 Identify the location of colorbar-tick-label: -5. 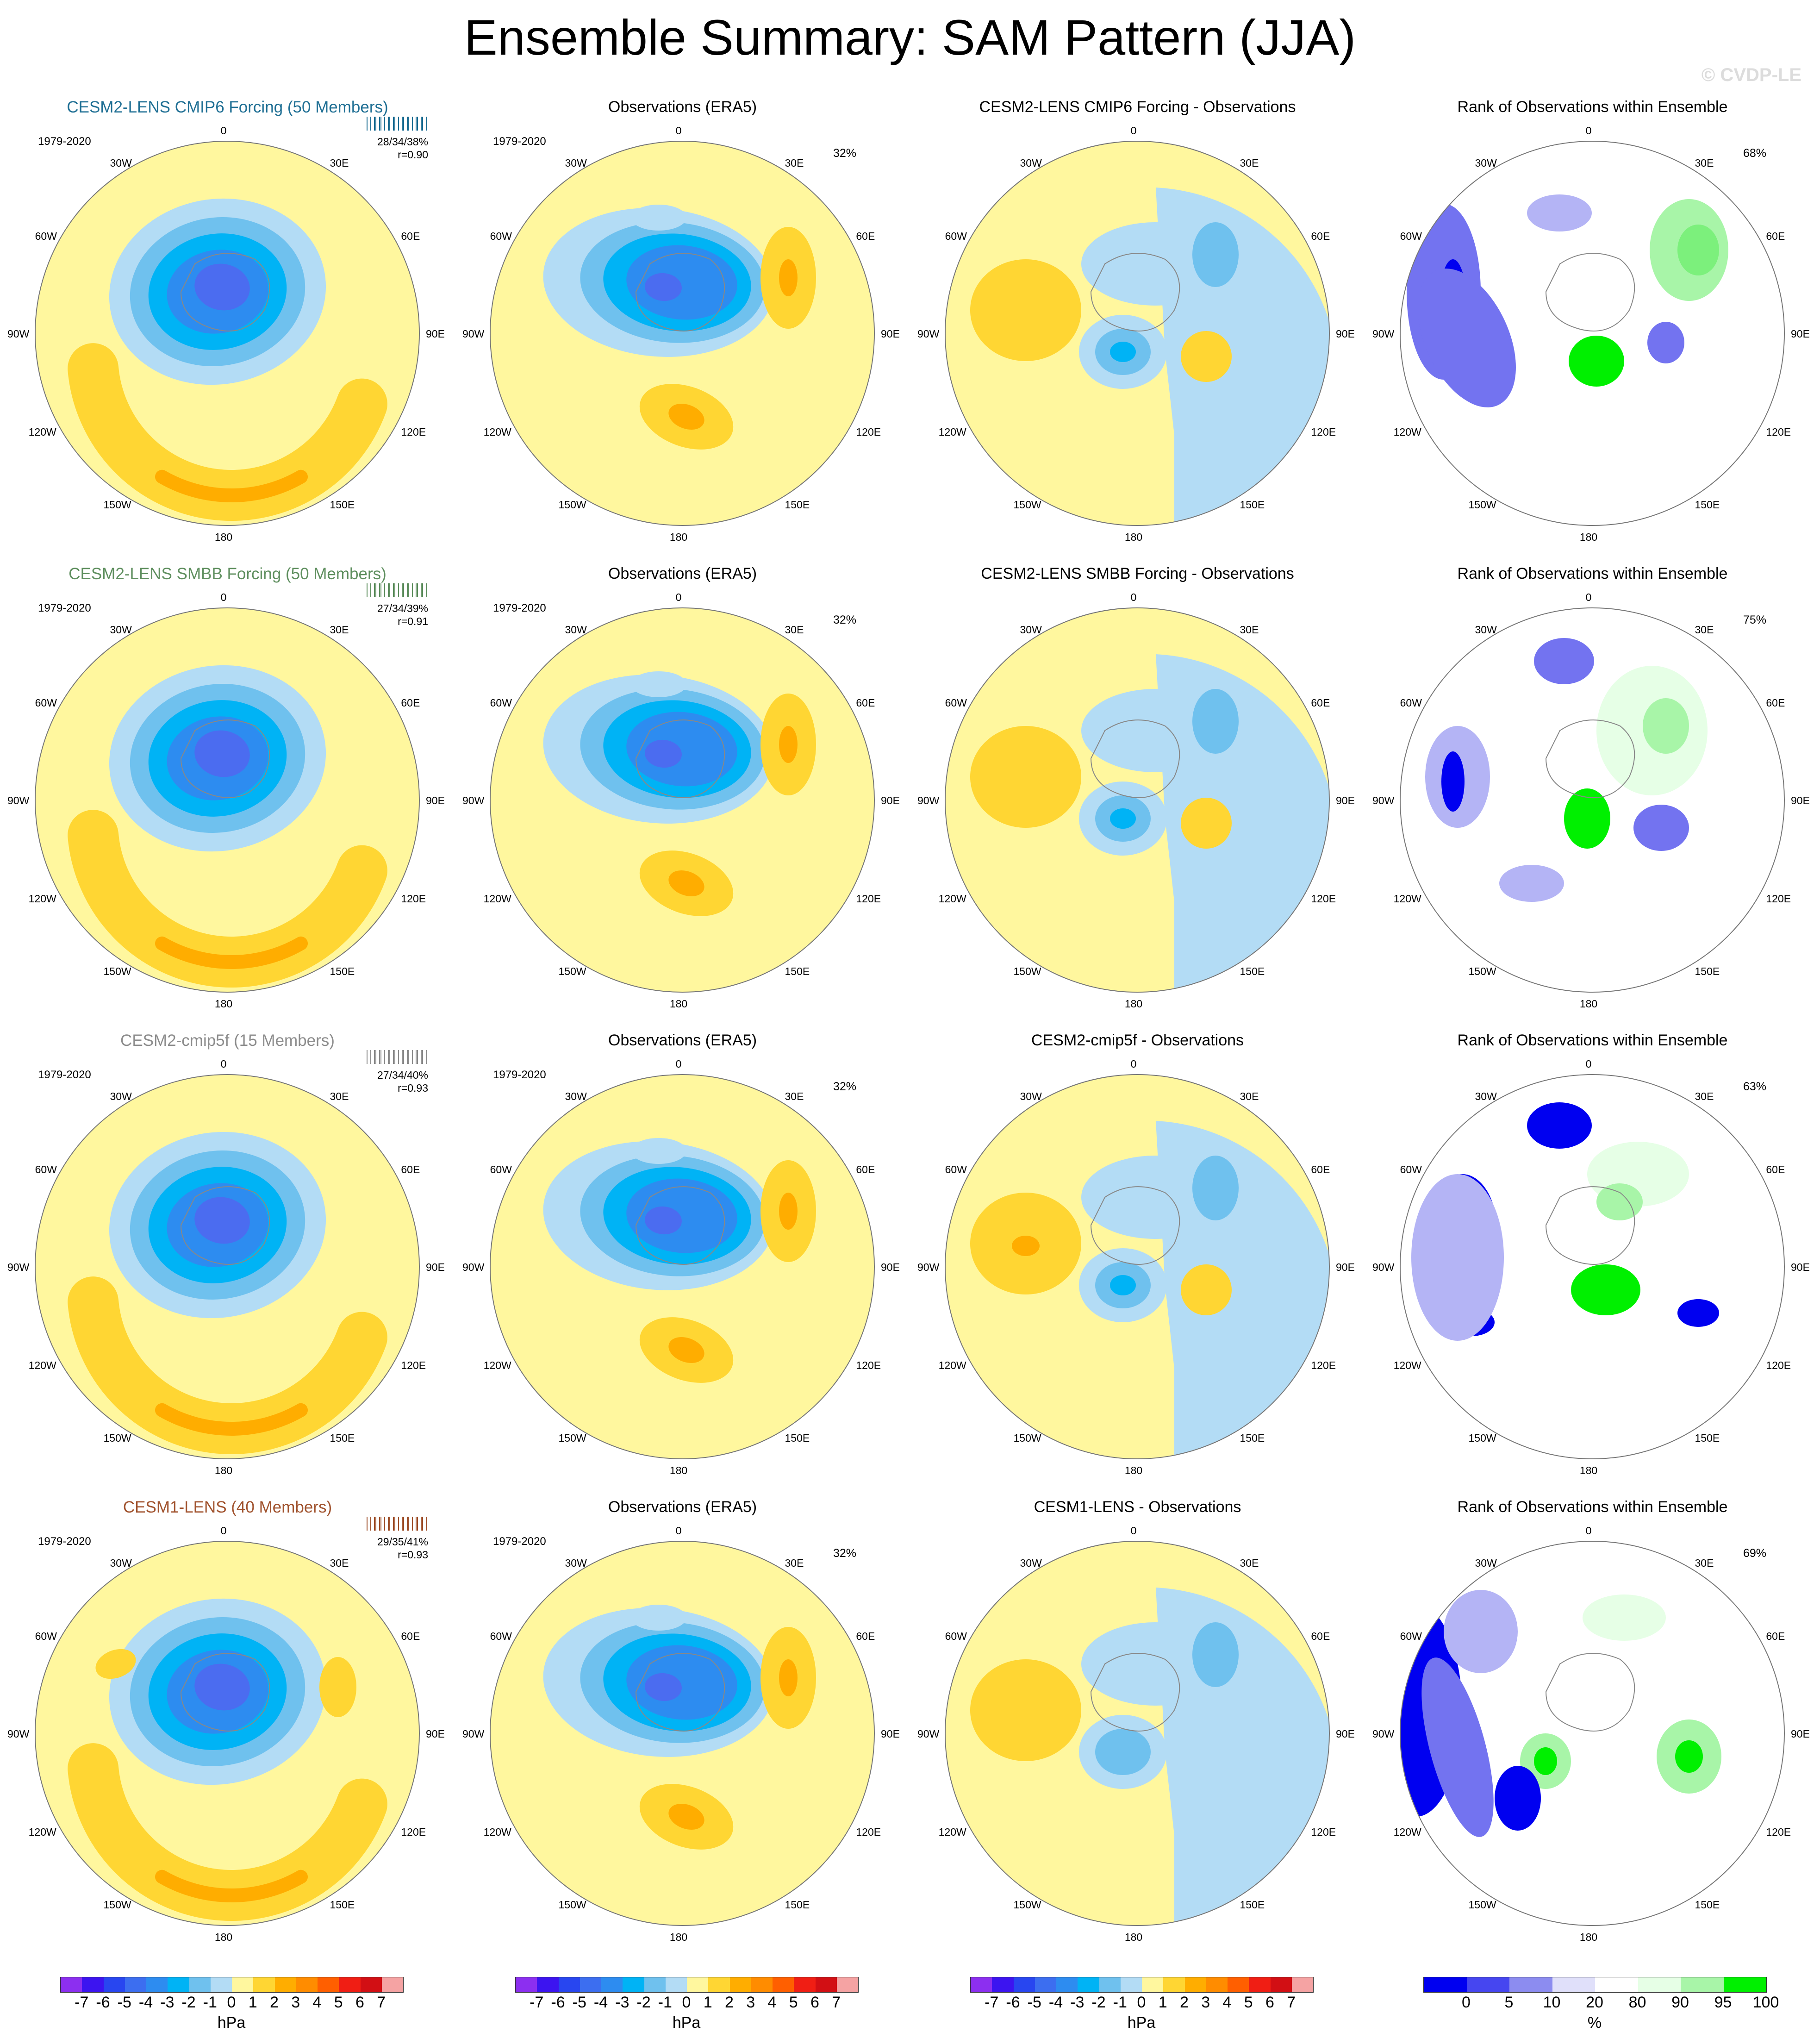
(579, 2002).